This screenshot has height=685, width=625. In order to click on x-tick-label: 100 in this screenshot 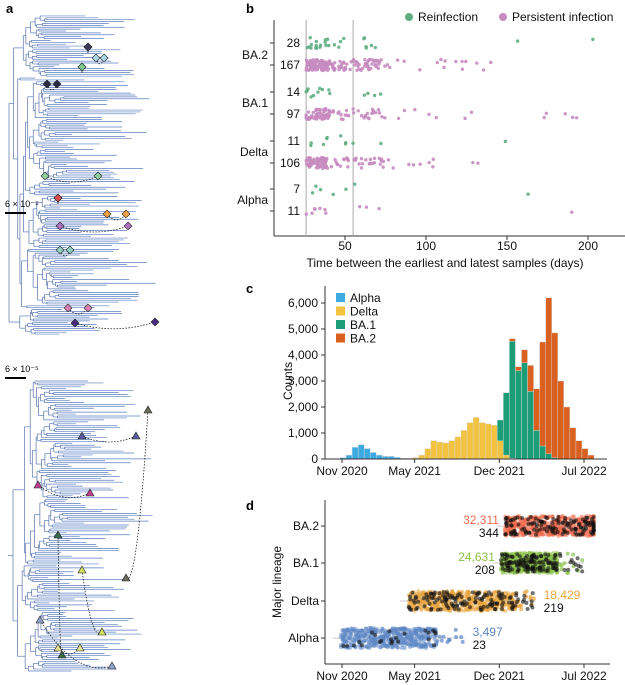, I will do `click(426, 246)`.